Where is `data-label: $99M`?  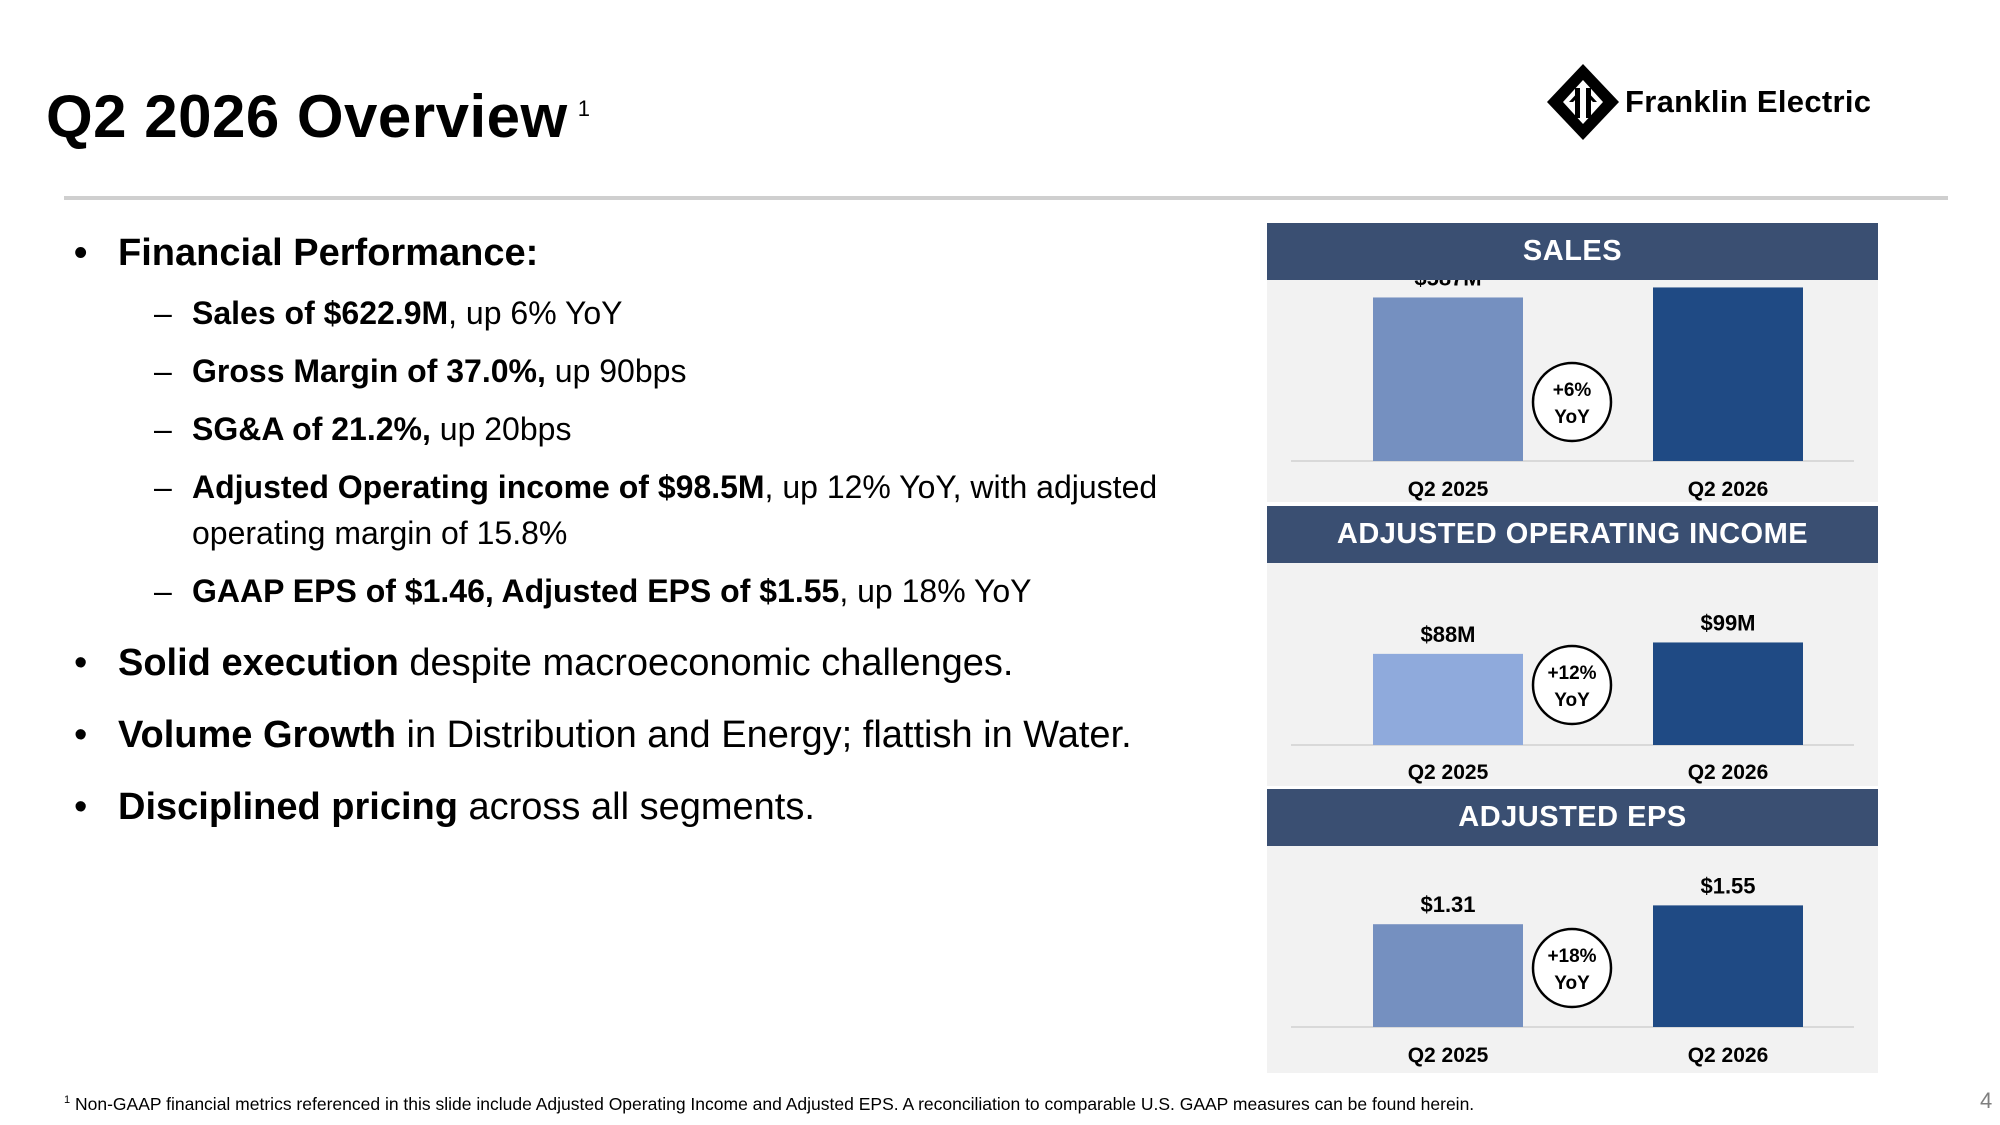
data-label: $99M is located at coordinates (1727, 622).